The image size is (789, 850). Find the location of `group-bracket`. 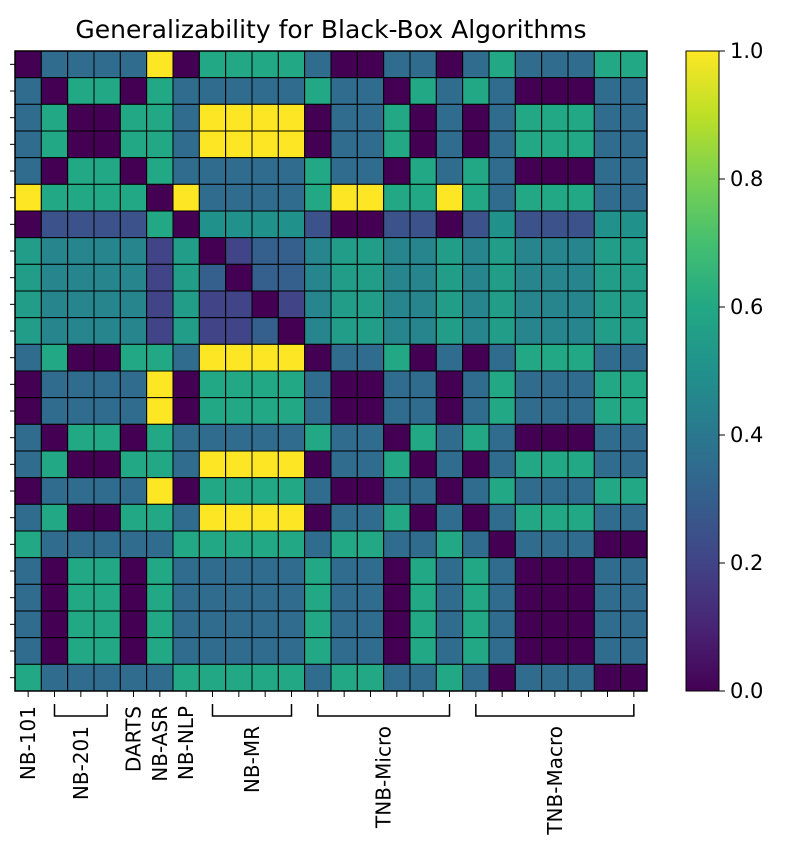

group-bracket is located at coordinates (384, 710).